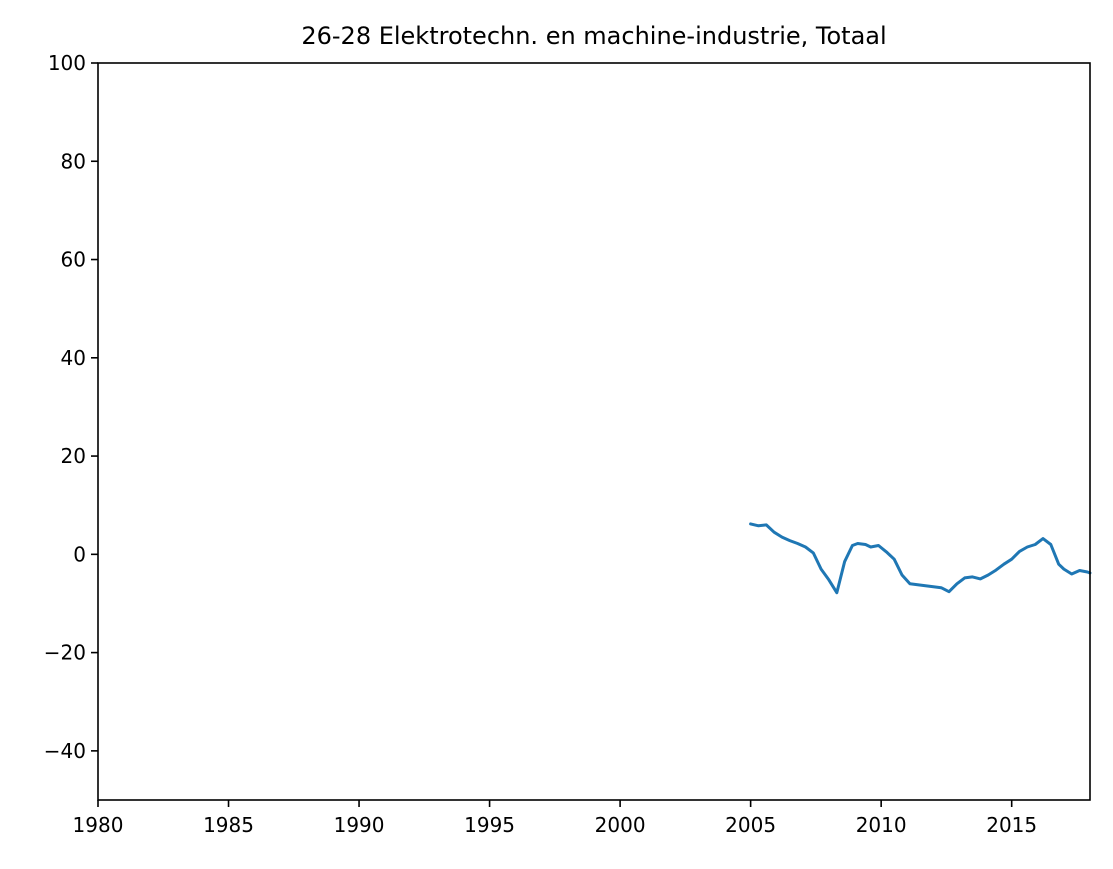  Describe the element at coordinates (1011, 825) in the screenshot. I see `x-tick-label: 2015` at that location.